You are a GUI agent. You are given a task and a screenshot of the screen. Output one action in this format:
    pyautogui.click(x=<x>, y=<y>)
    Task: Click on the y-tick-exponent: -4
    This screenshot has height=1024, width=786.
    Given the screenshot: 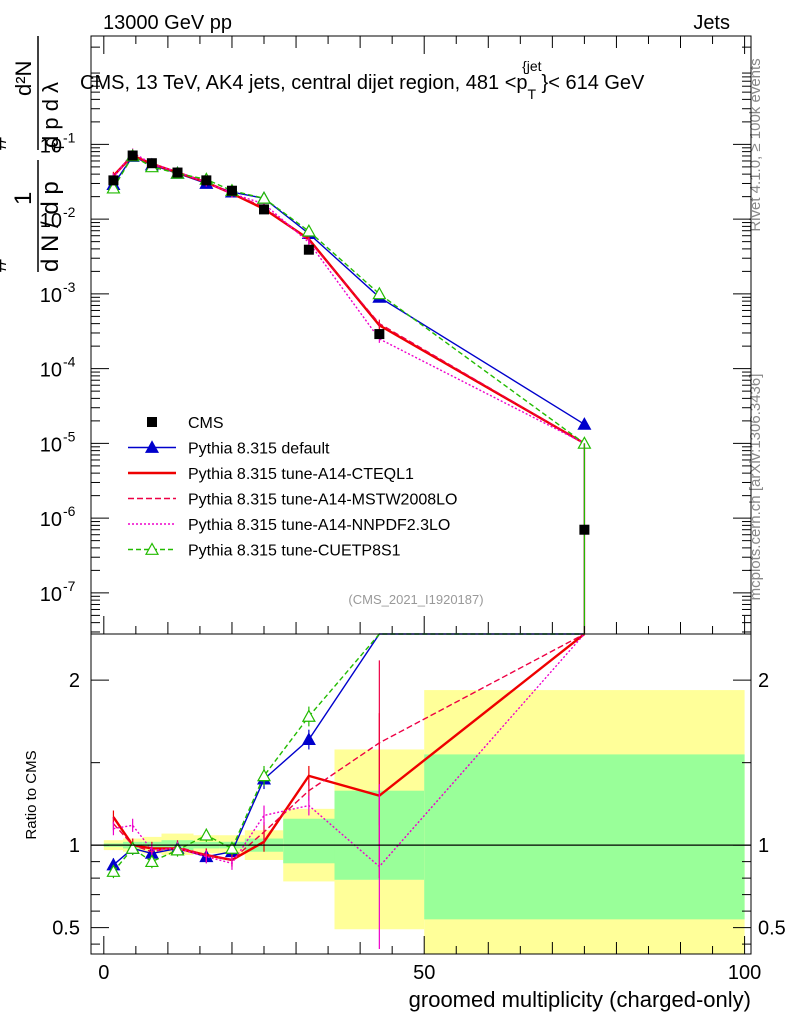 What is the action you would take?
    pyautogui.click(x=69, y=362)
    